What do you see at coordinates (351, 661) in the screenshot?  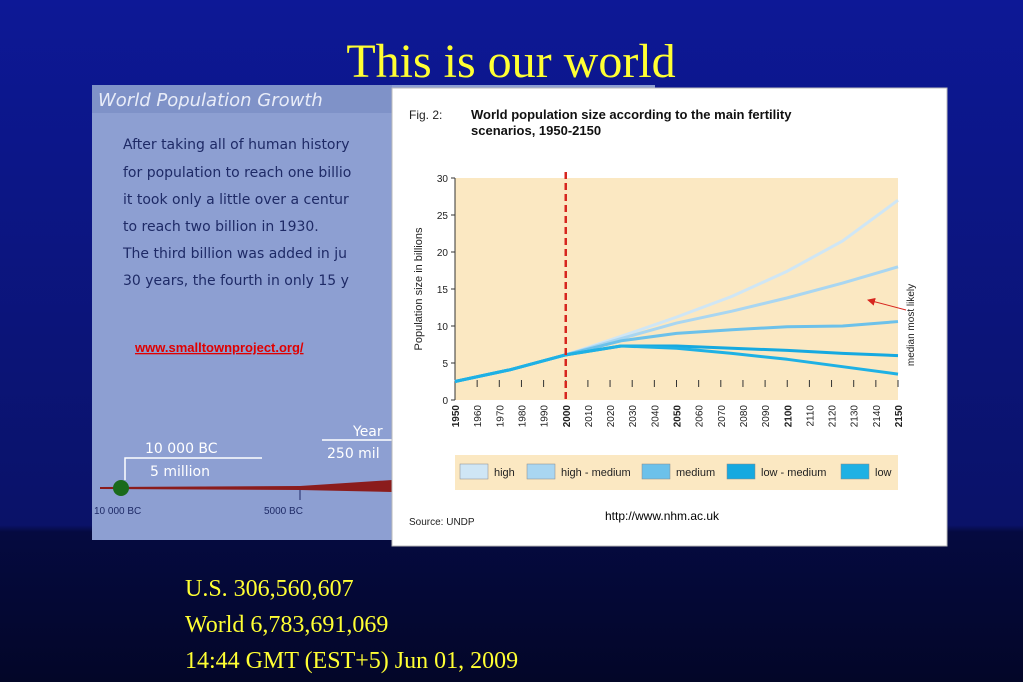 I see `footer-line: 14:44 GMT (EST+5) Jun 01, 2009` at bounding box center [351, 661].